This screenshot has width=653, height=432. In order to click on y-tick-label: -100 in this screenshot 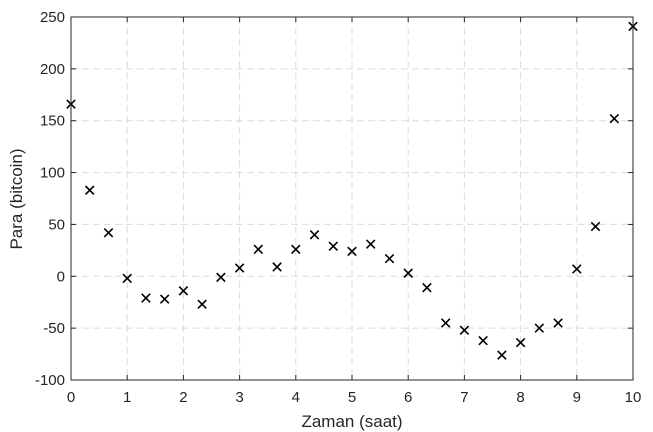, I will do `click(50, 380)`.